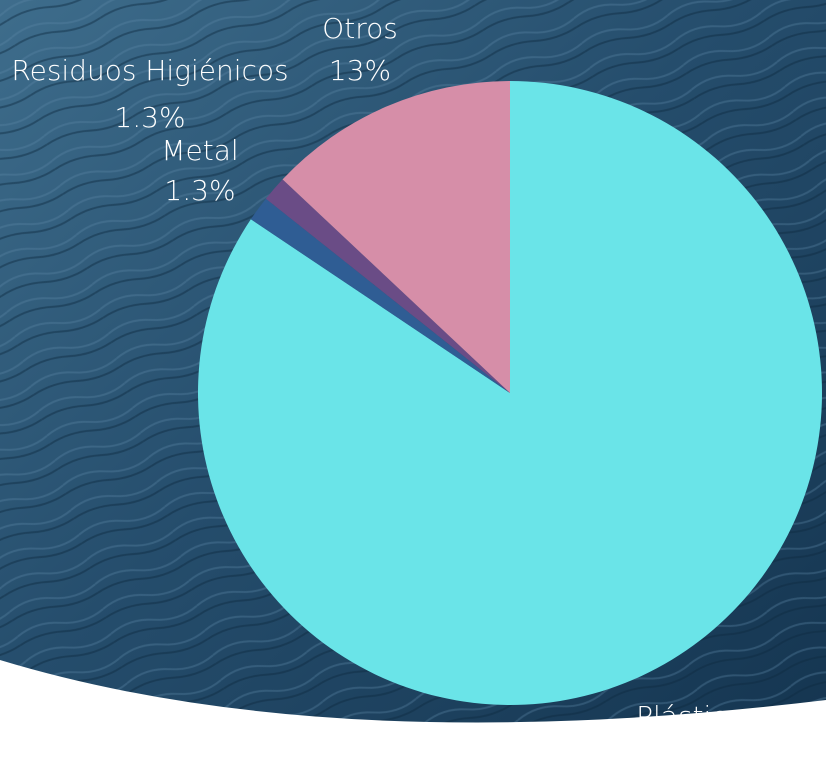 The image size is (826, 775). What do you see at coordinates (360, 70) in the screenshot?
I see `label-otros-value: 13%` at bounding box center [360, 70].